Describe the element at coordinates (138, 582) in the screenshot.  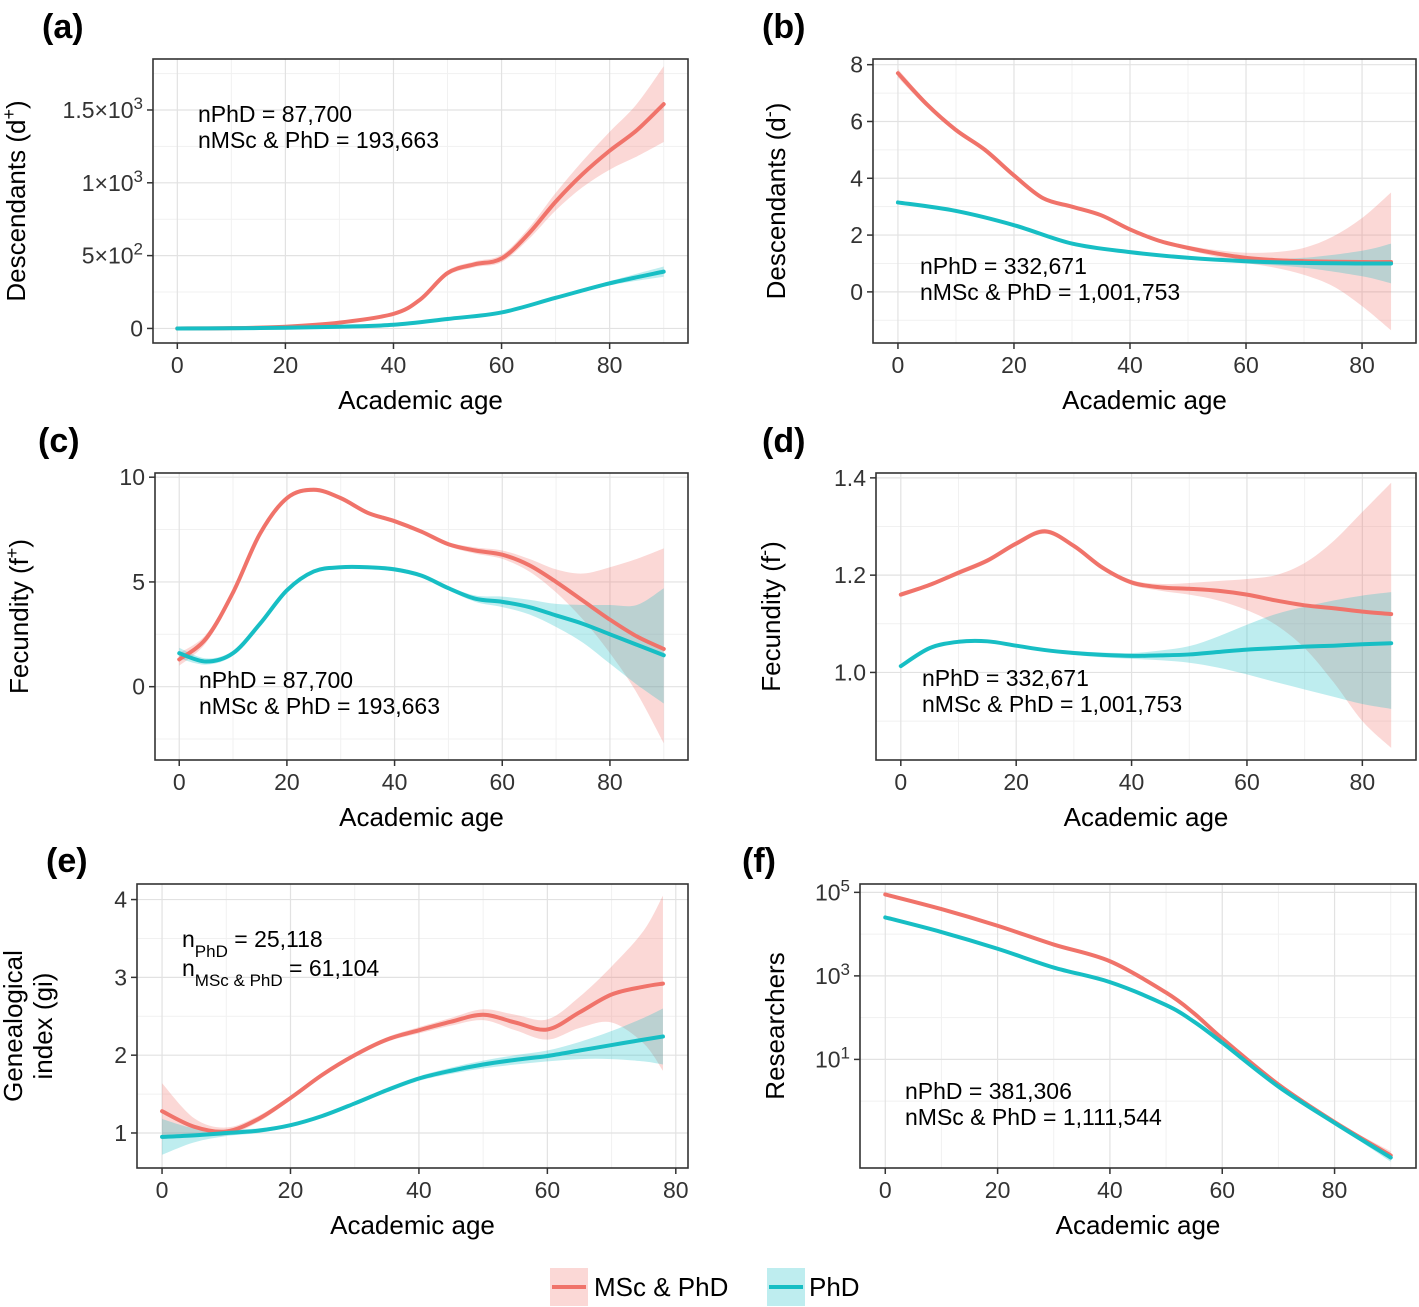
I see `y-tick-label: 5` at that location.